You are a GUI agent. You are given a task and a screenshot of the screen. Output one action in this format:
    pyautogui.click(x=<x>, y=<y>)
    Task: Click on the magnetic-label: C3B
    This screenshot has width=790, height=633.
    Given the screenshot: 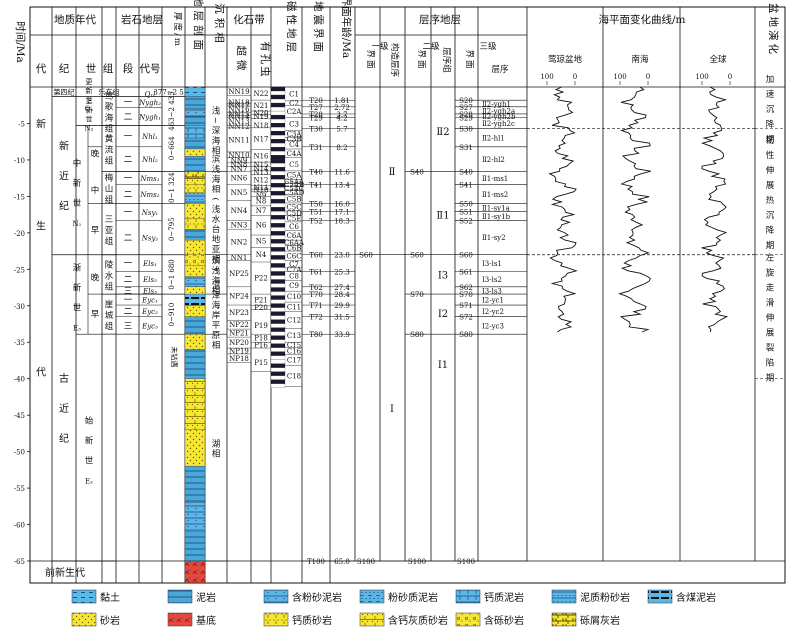 What is the action you would take?
    pyautogui.click(x=294, y=139)
    